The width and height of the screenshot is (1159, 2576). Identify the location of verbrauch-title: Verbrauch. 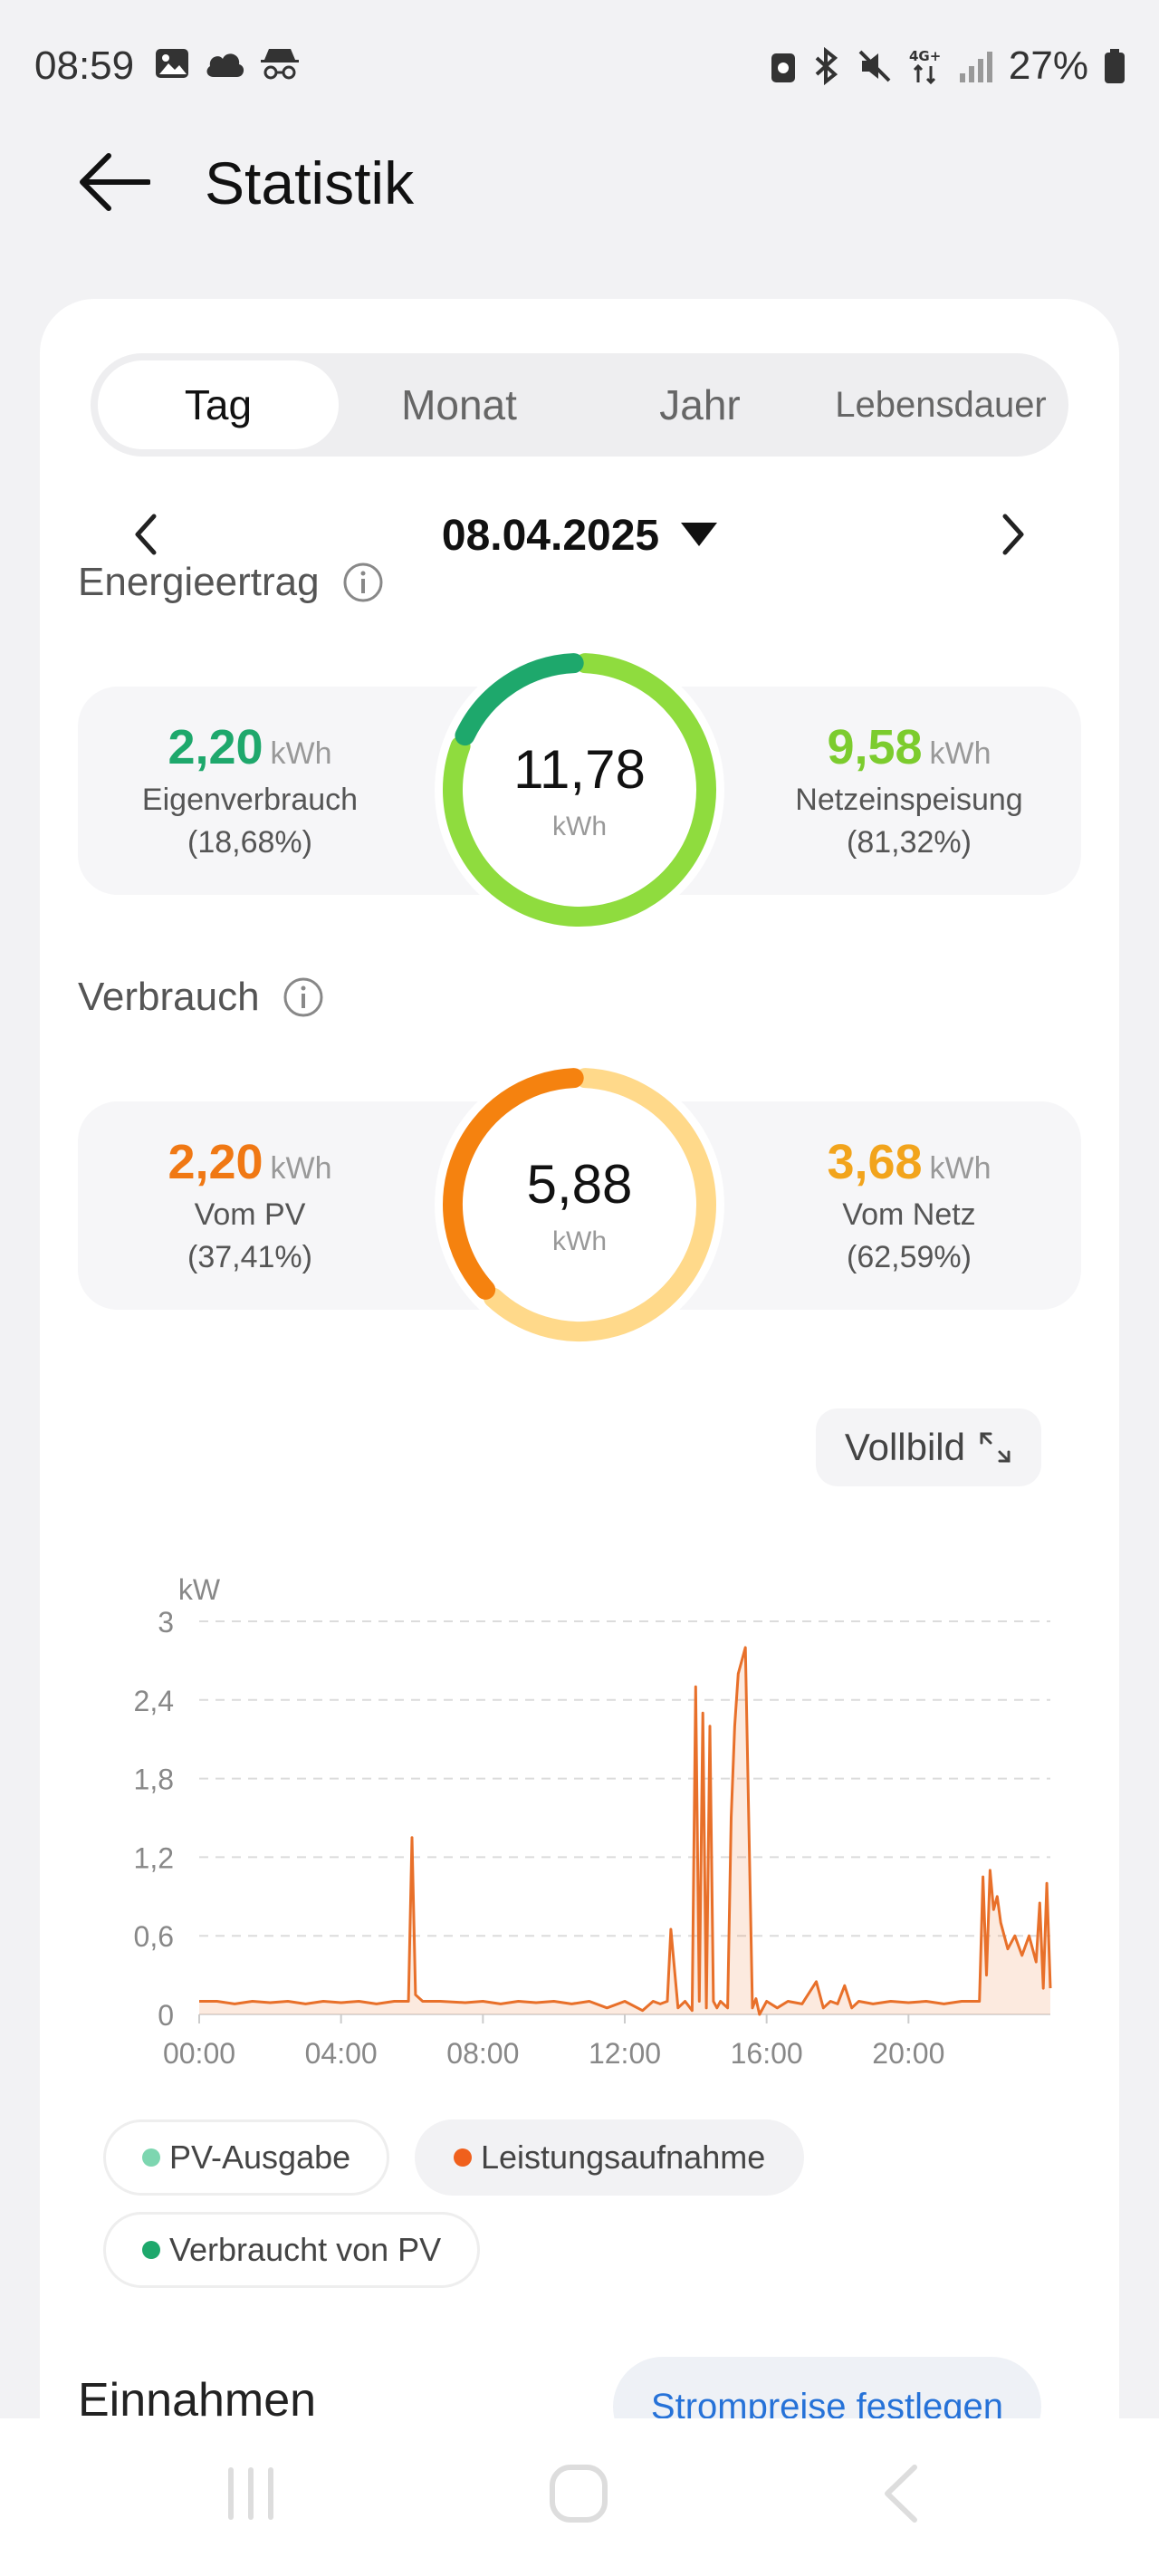
(201, 997).